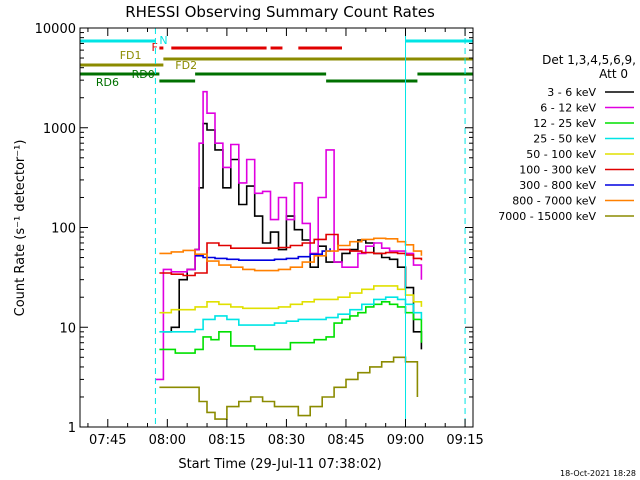  Describe the element at coordinates (276, 61) in the screenshot. I see `state-bars: NF FD1 FD2 RD0 RD6` at that location.